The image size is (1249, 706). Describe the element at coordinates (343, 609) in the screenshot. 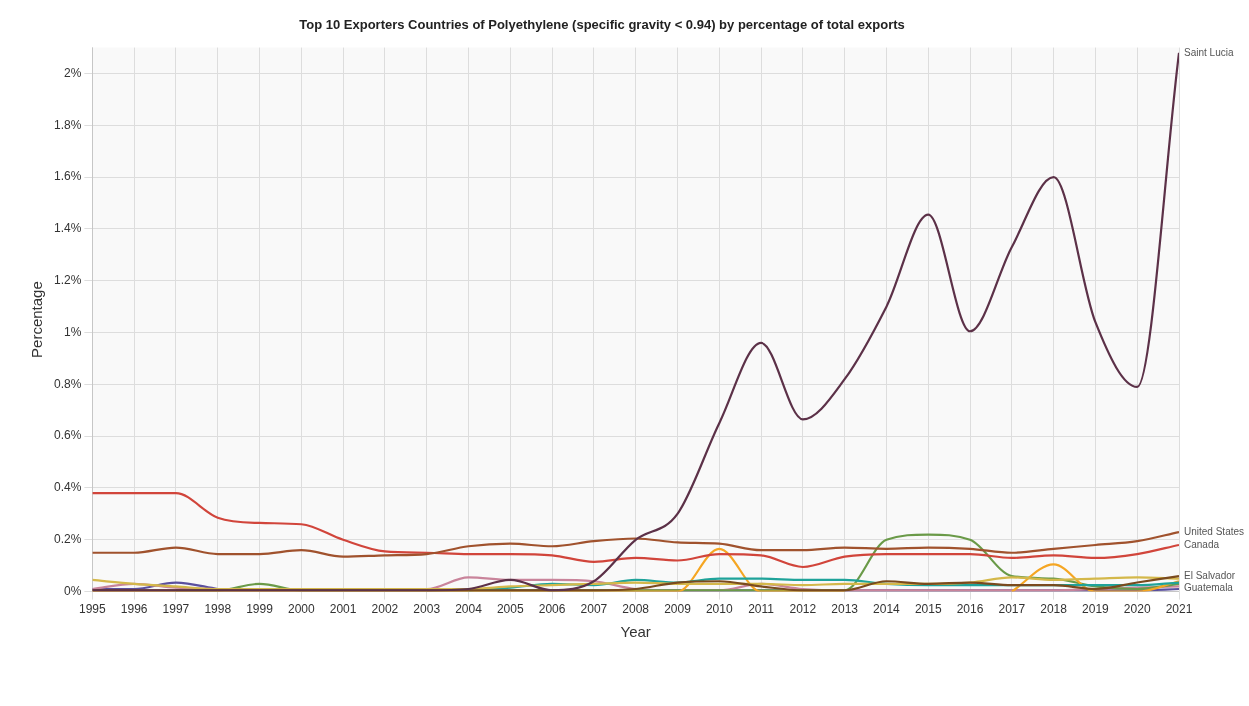

I see `x-tick-label: 2001` at that location.